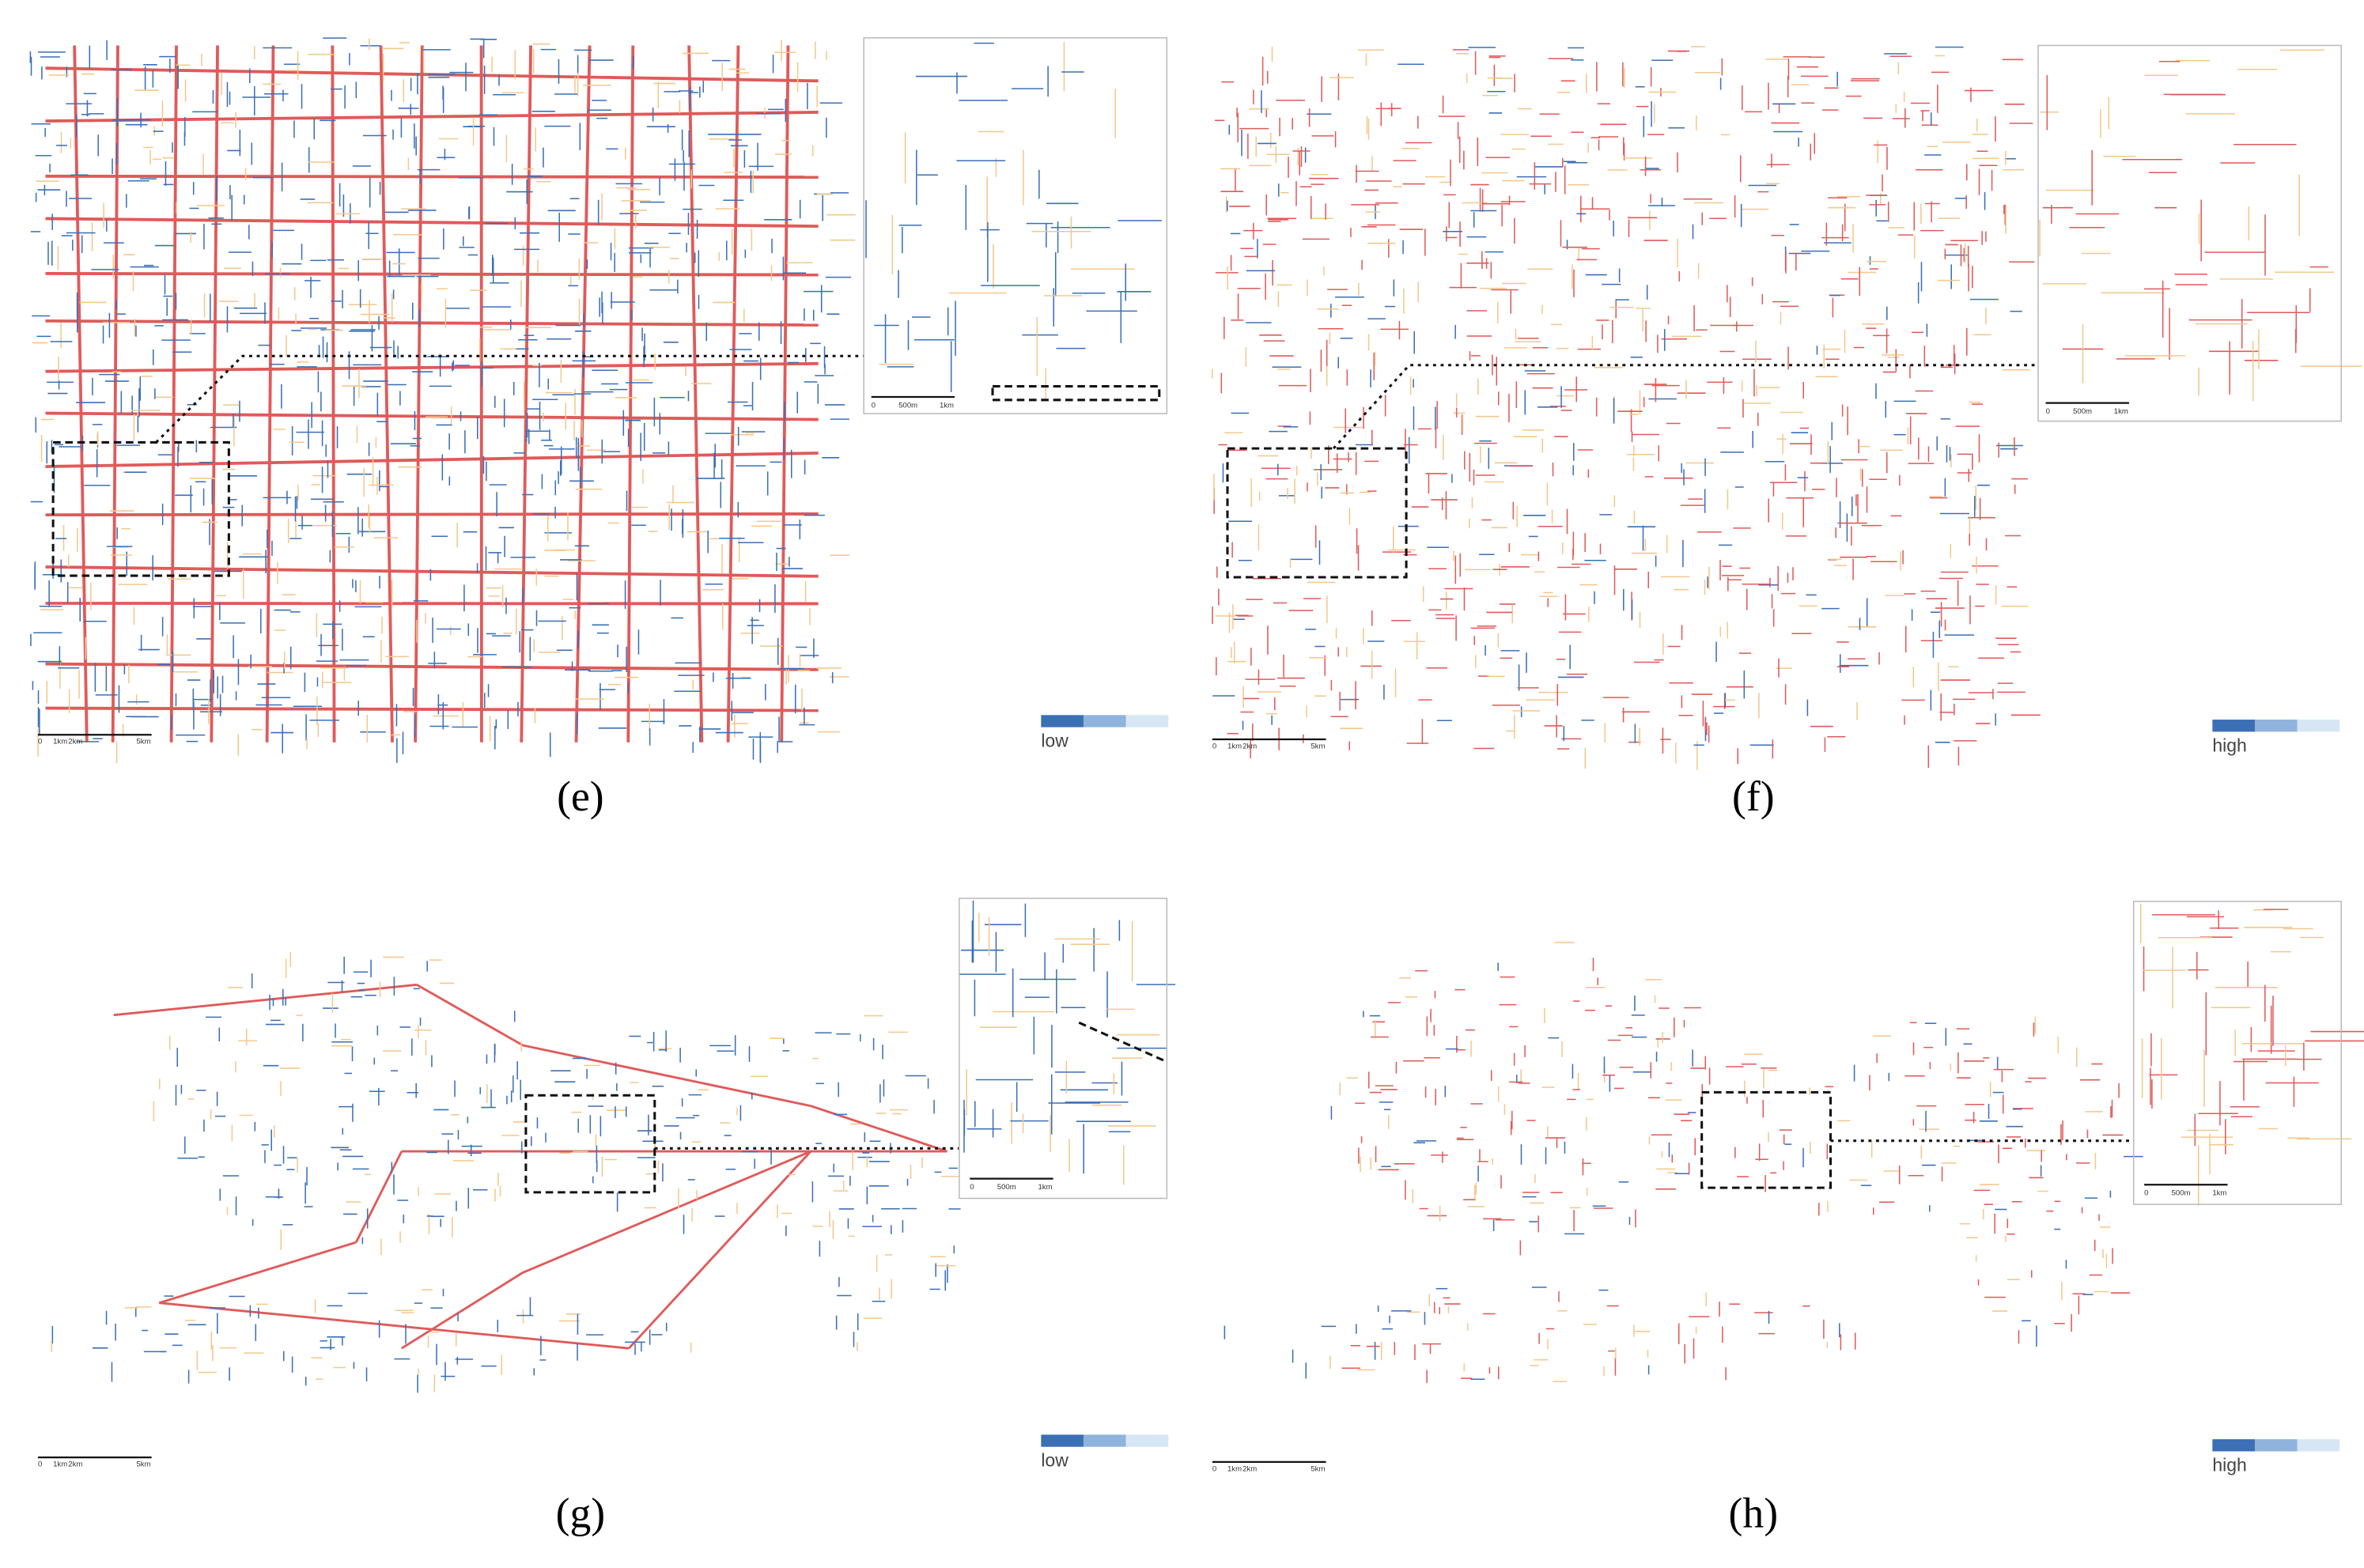  Describe the element at coordinates (581, 1512) in the screenshot. I see `panel-caption: (g)` at that location.